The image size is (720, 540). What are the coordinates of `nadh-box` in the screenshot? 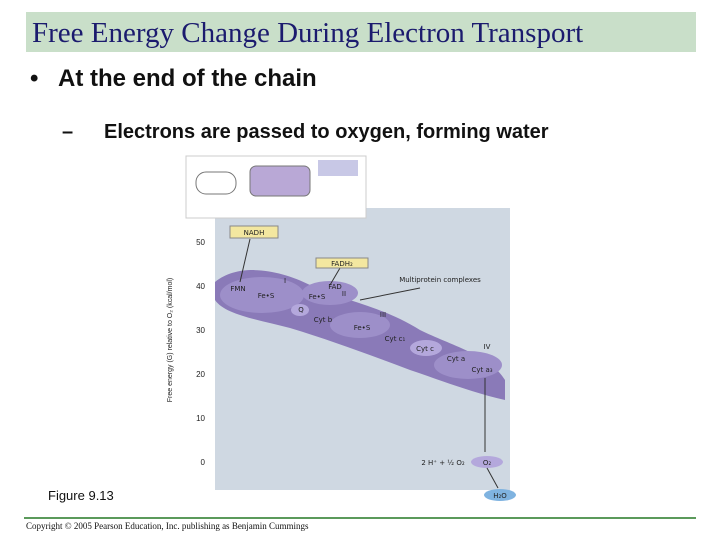 It's located at (254, 232).